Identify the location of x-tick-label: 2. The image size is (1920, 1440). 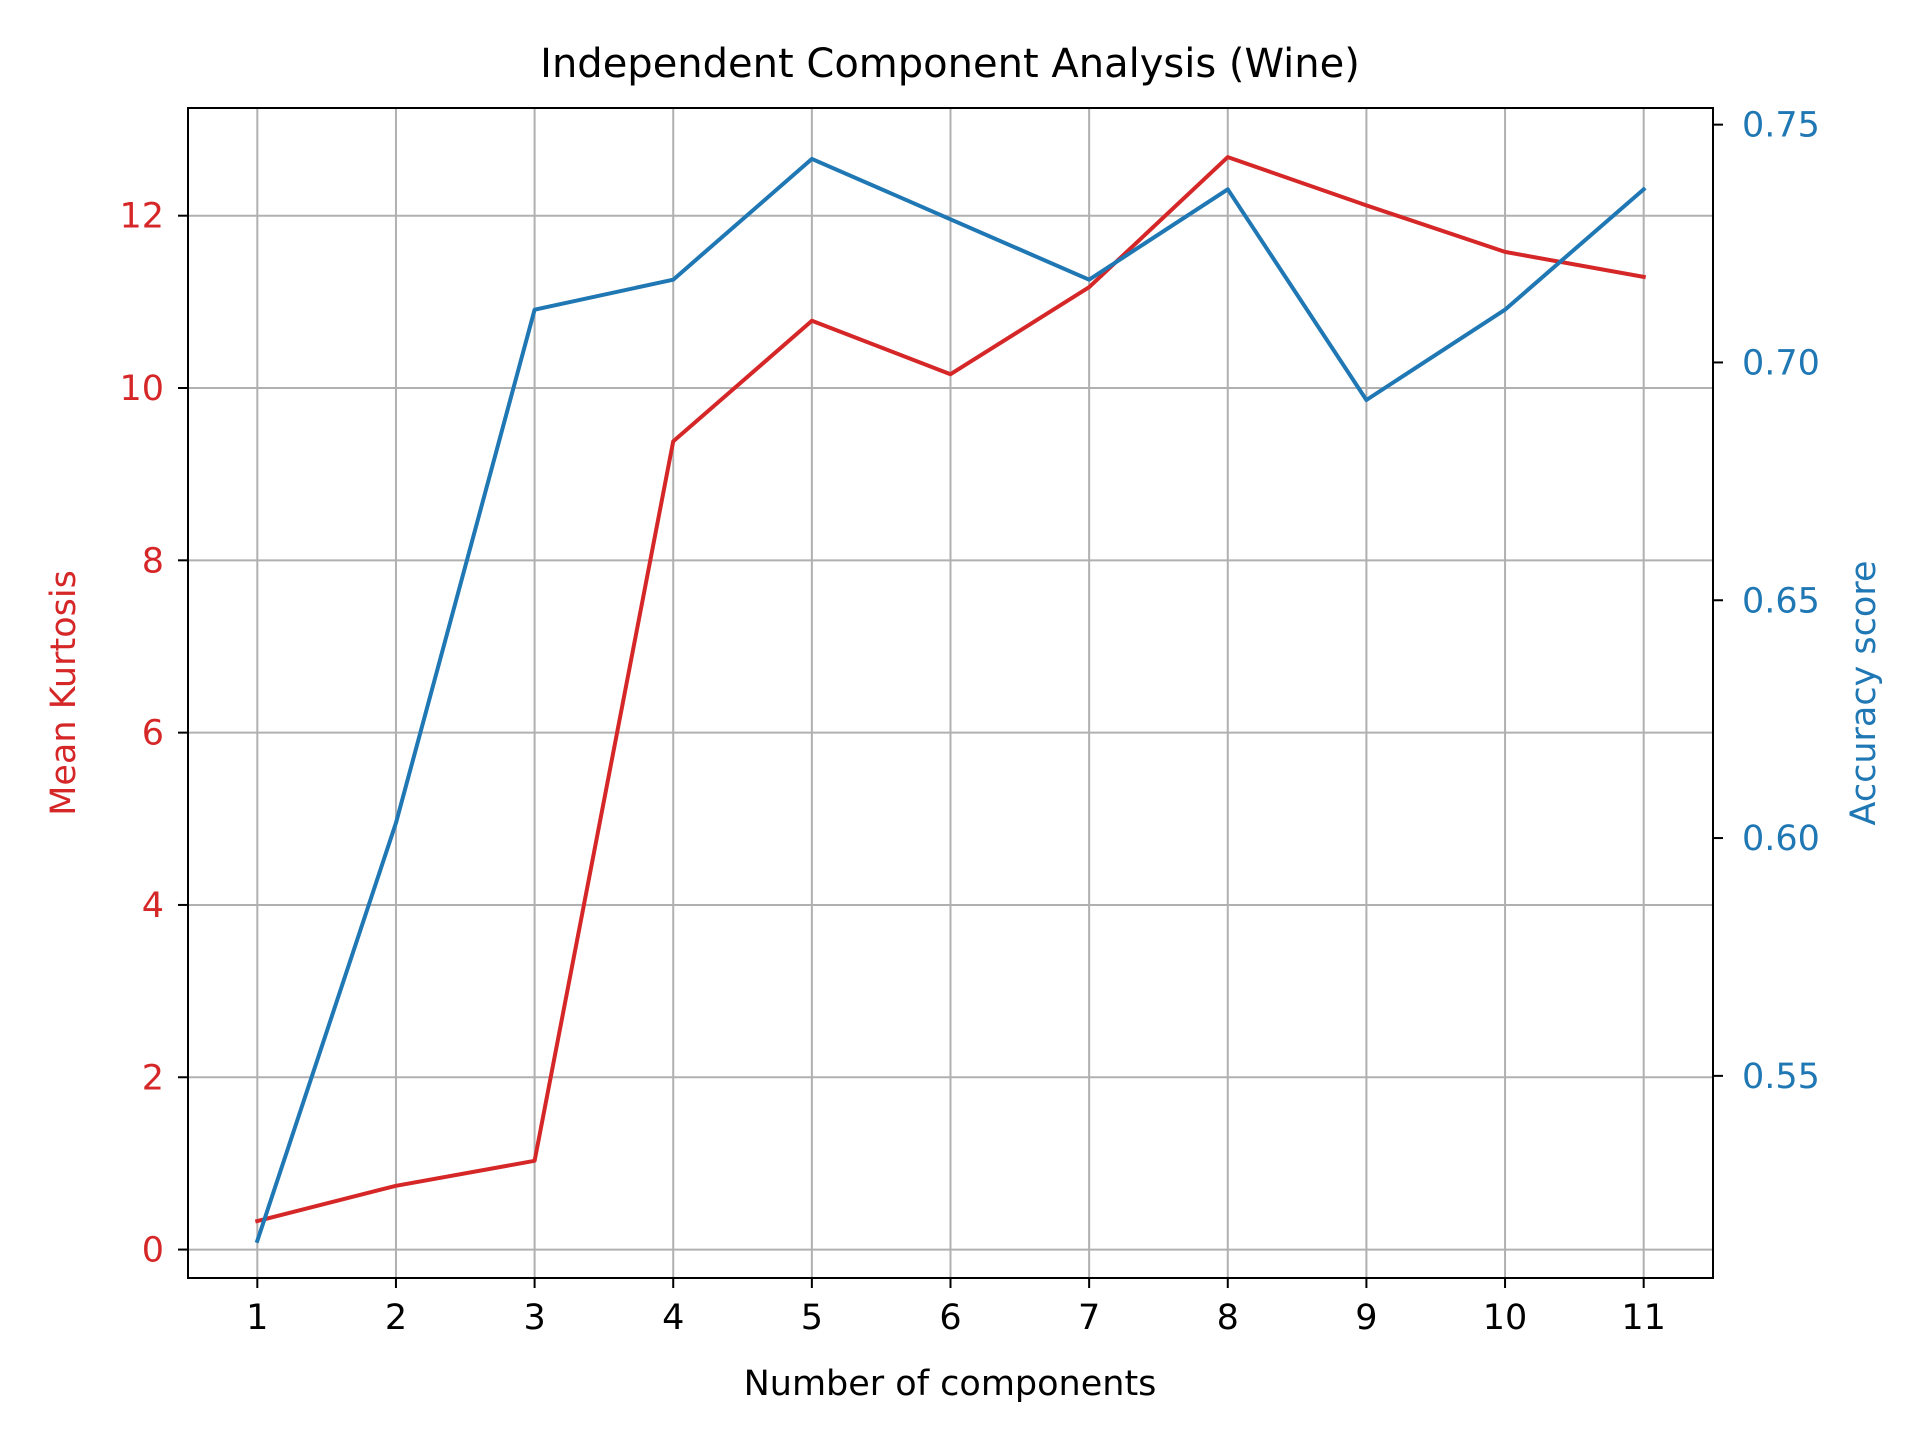
(396, 1318).